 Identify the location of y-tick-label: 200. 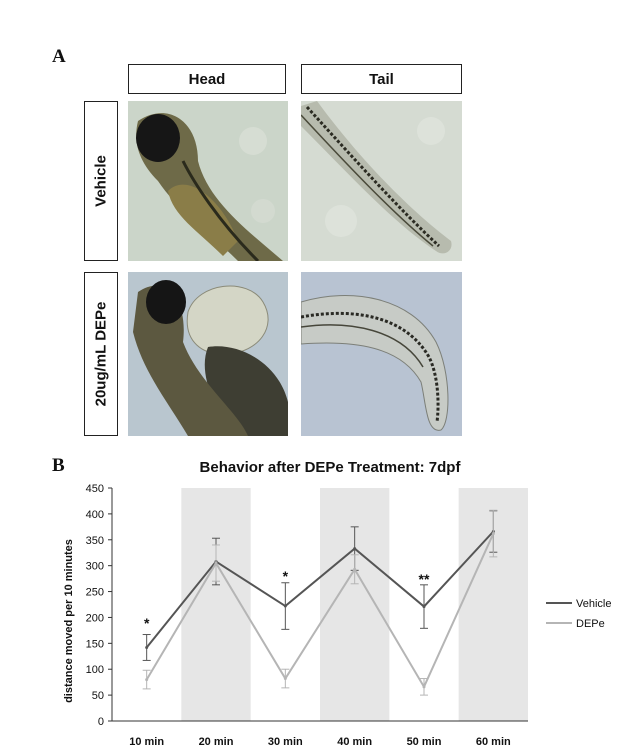
(95, 618).